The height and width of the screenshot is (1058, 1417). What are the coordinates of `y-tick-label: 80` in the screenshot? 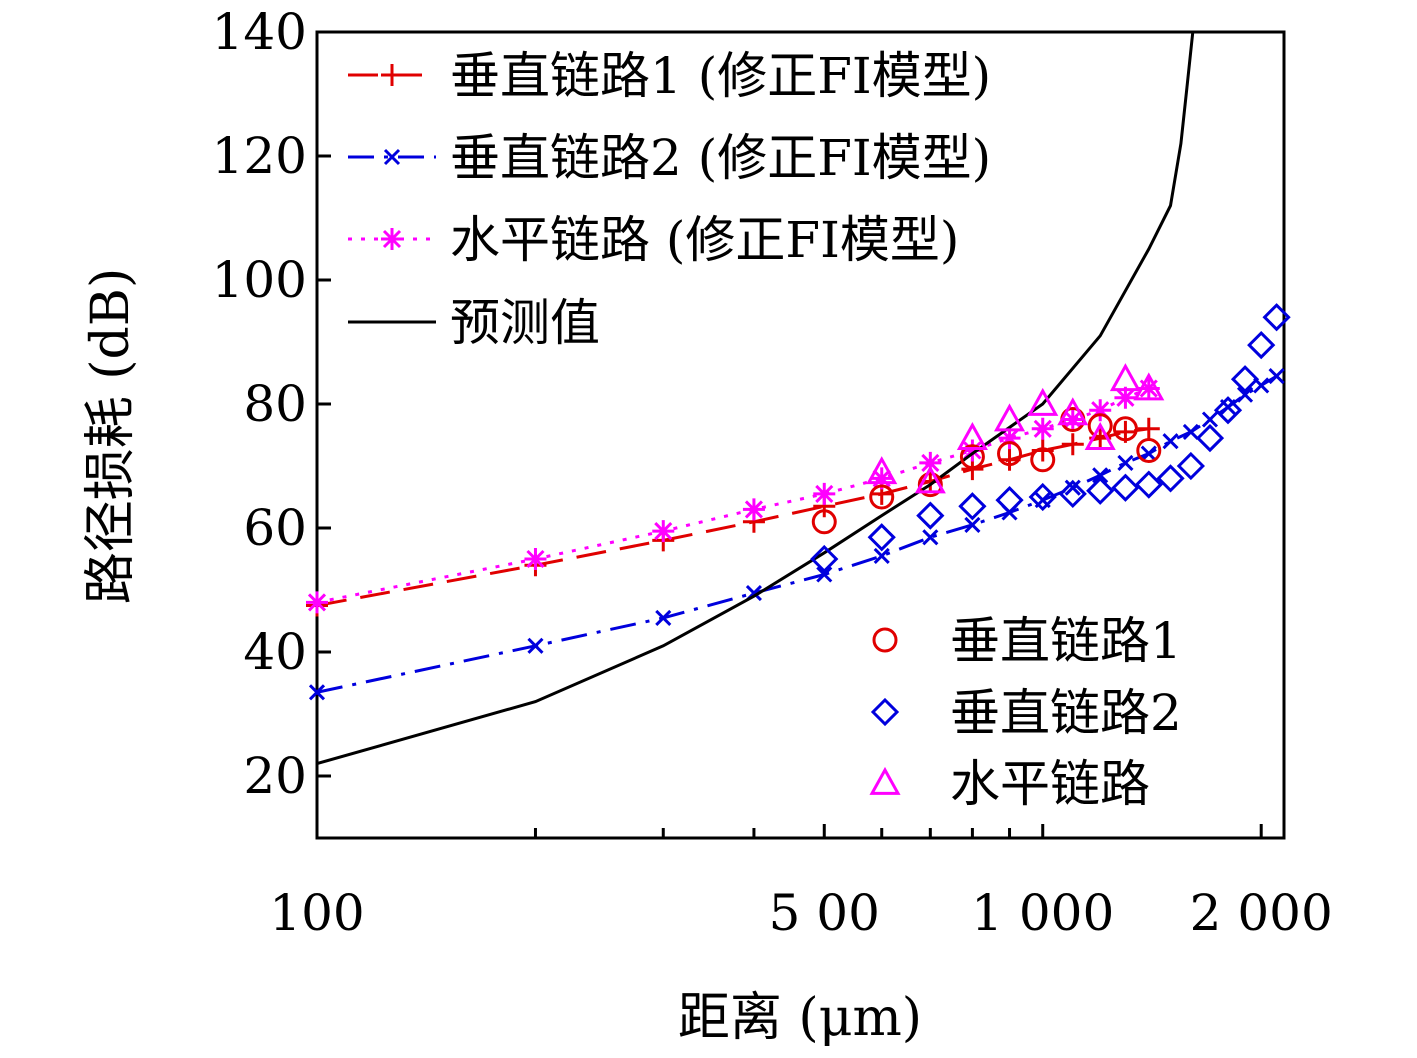 It's located at (275, 404).